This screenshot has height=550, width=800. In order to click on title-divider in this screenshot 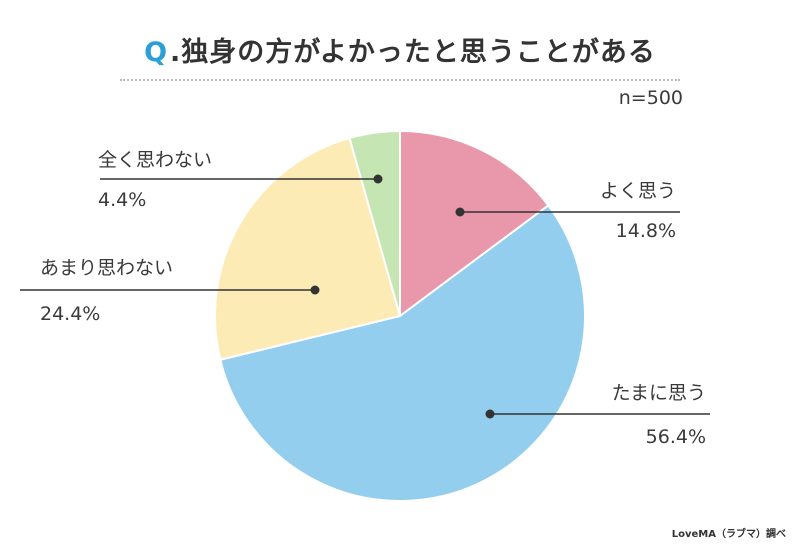, I will do `click(400, 80)`.